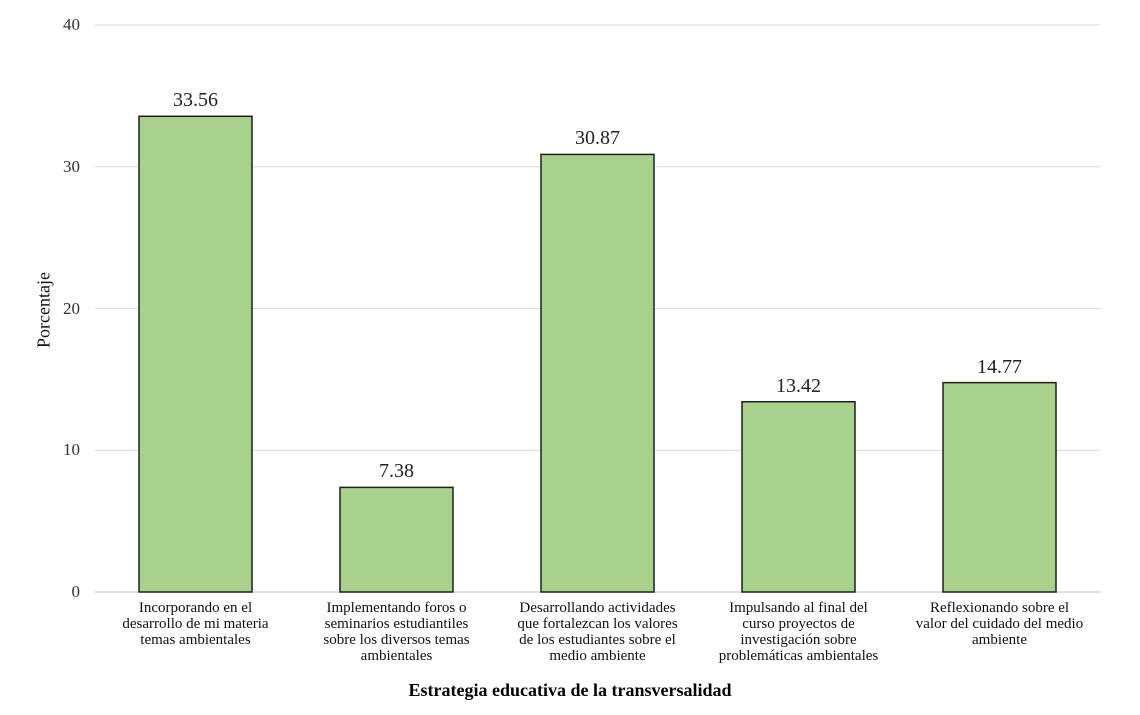  What do you see at coordinates (798, 608) in the screenshot?
I see `x-category-label-line: Impulsando al final del` at bounding box center [798, 608].